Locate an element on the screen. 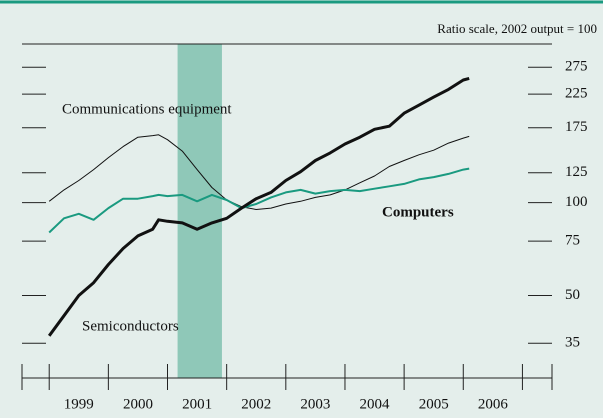  y-tick-label: 275 is located at coordinates (576, 67).